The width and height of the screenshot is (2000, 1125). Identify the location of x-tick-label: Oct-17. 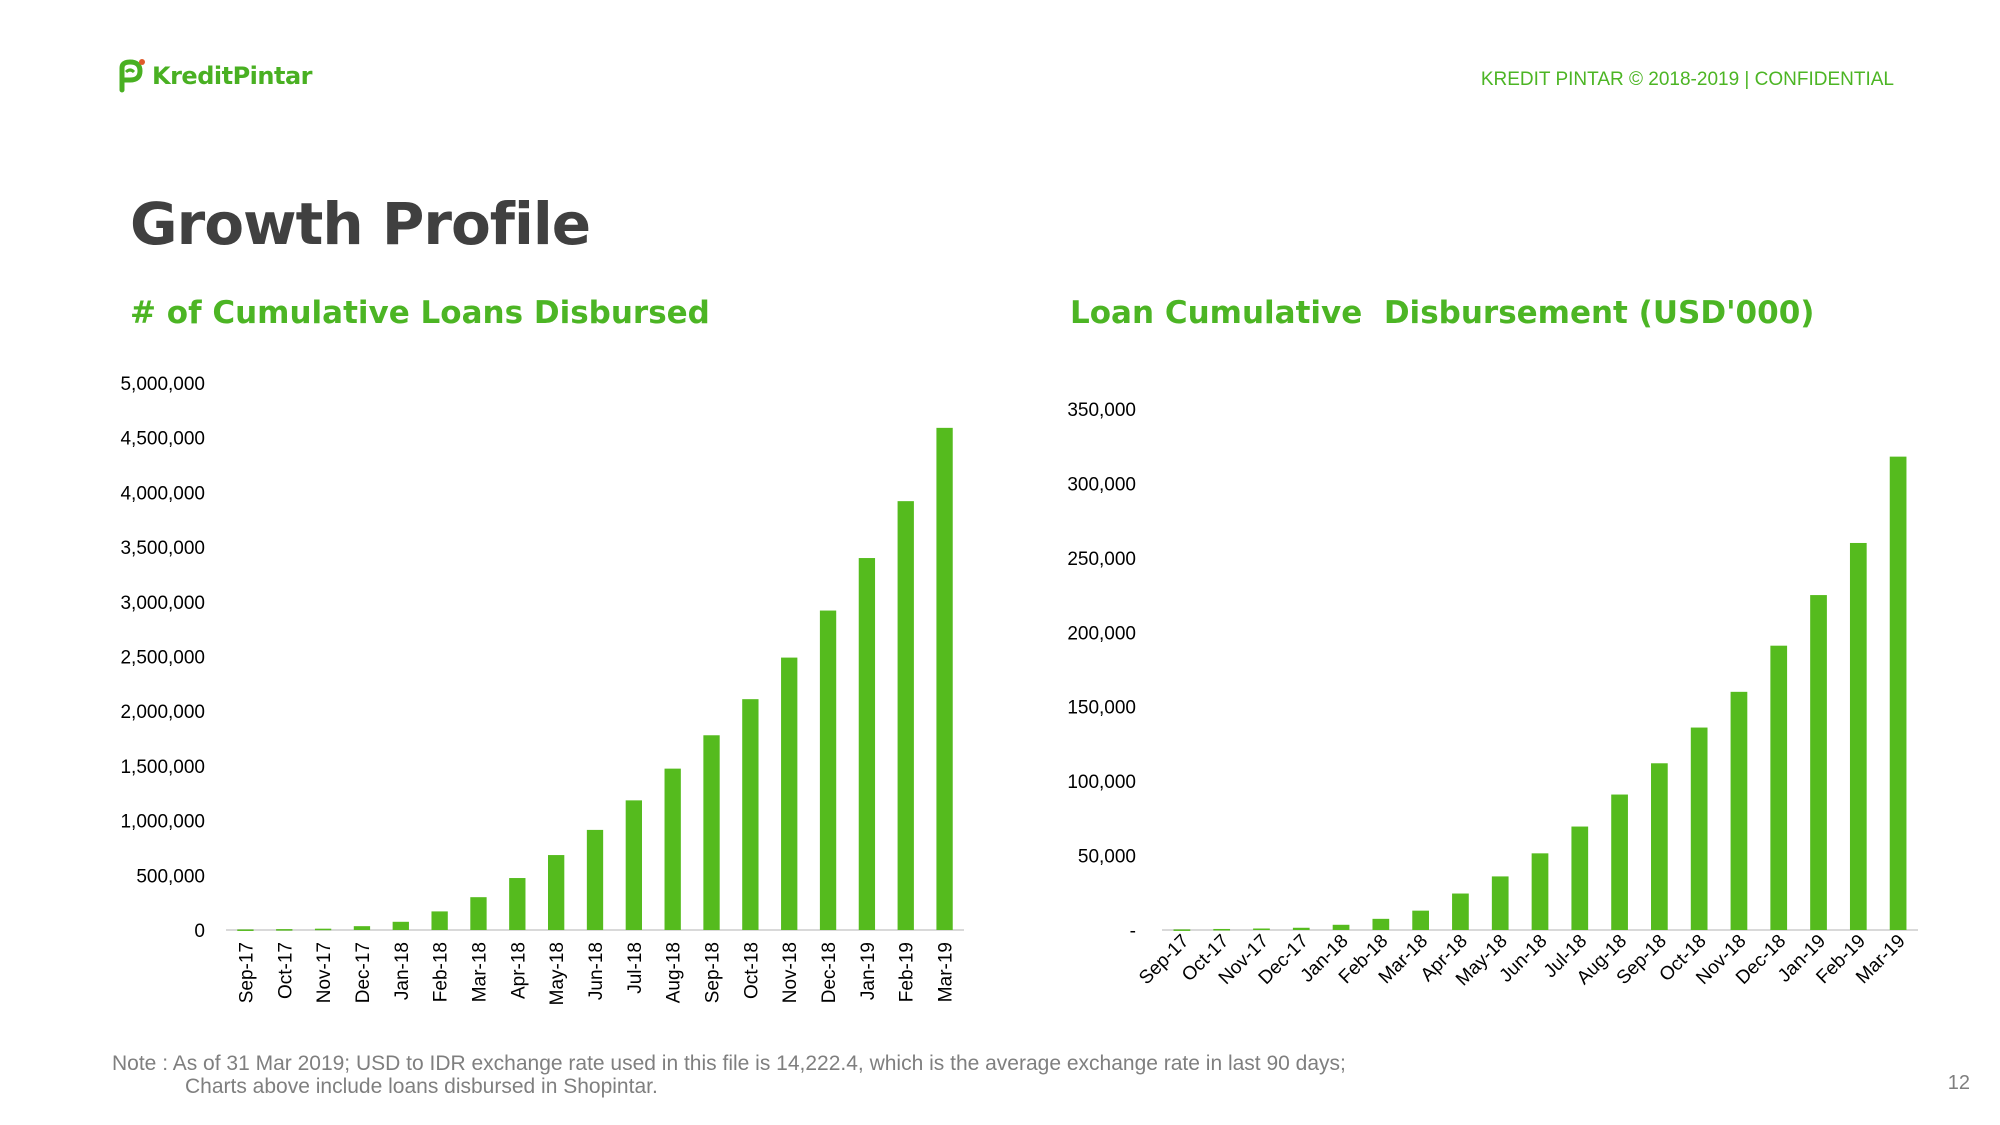
(285, 970).